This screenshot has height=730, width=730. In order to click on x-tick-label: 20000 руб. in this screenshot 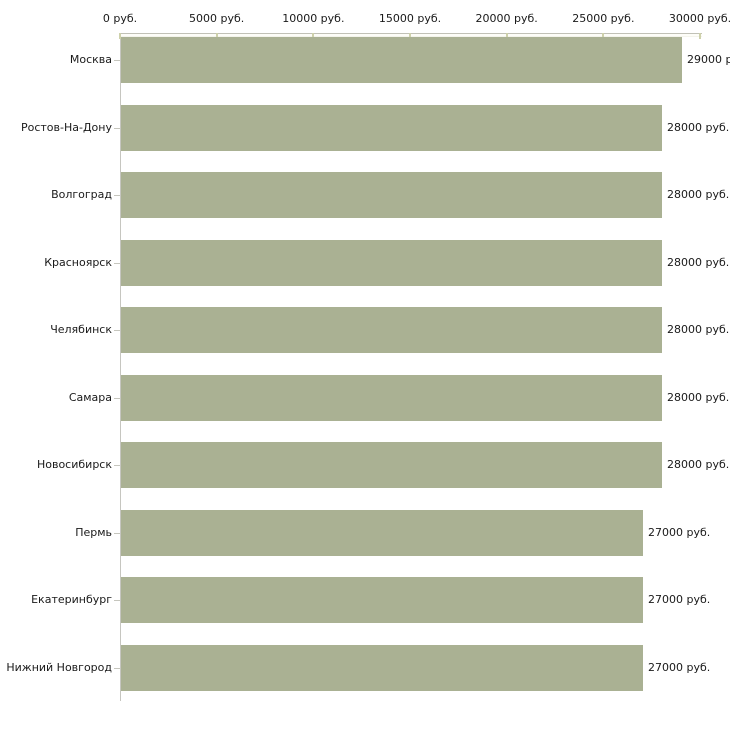, I will do `click(506, 18)`.